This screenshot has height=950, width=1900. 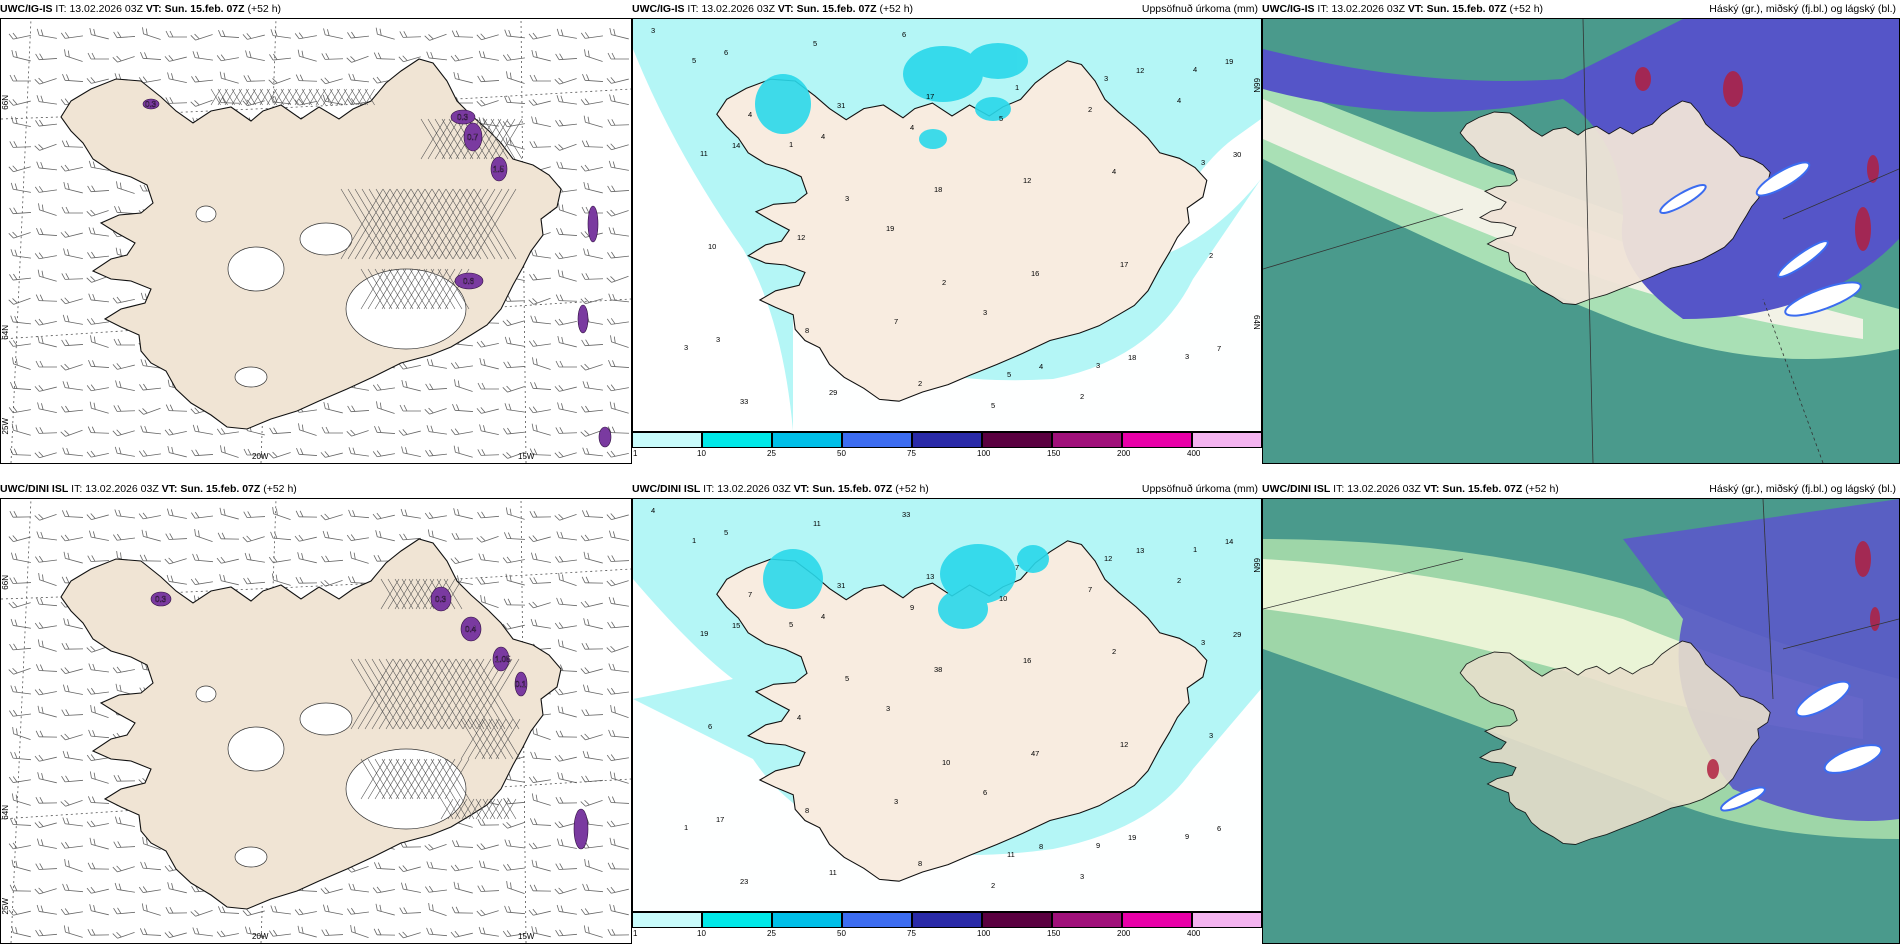 I want to click on hatch-area, so click(x=415, y=779).